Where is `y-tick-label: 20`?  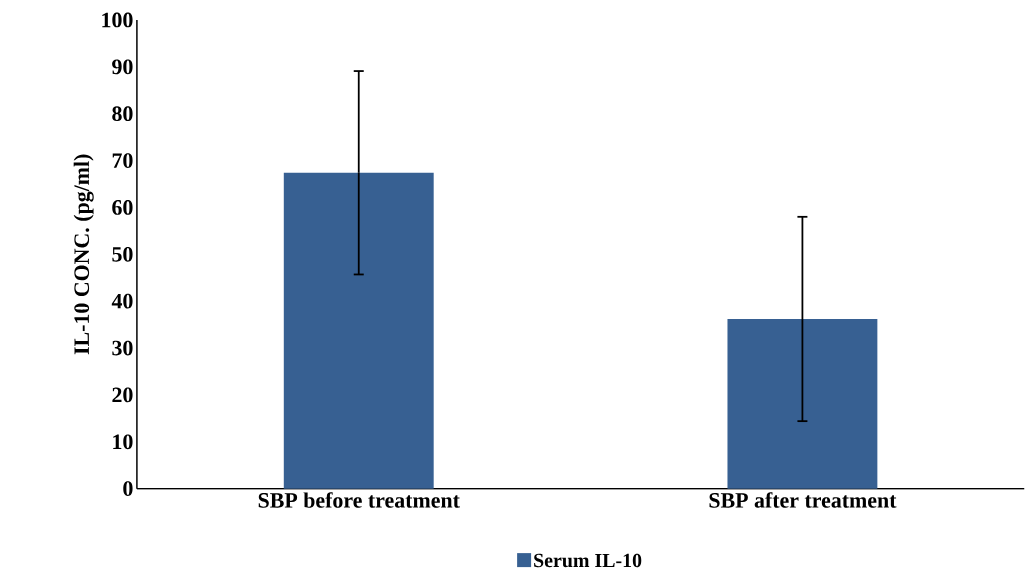 y-tick-label: 20 is located at coordinates (122, 395).